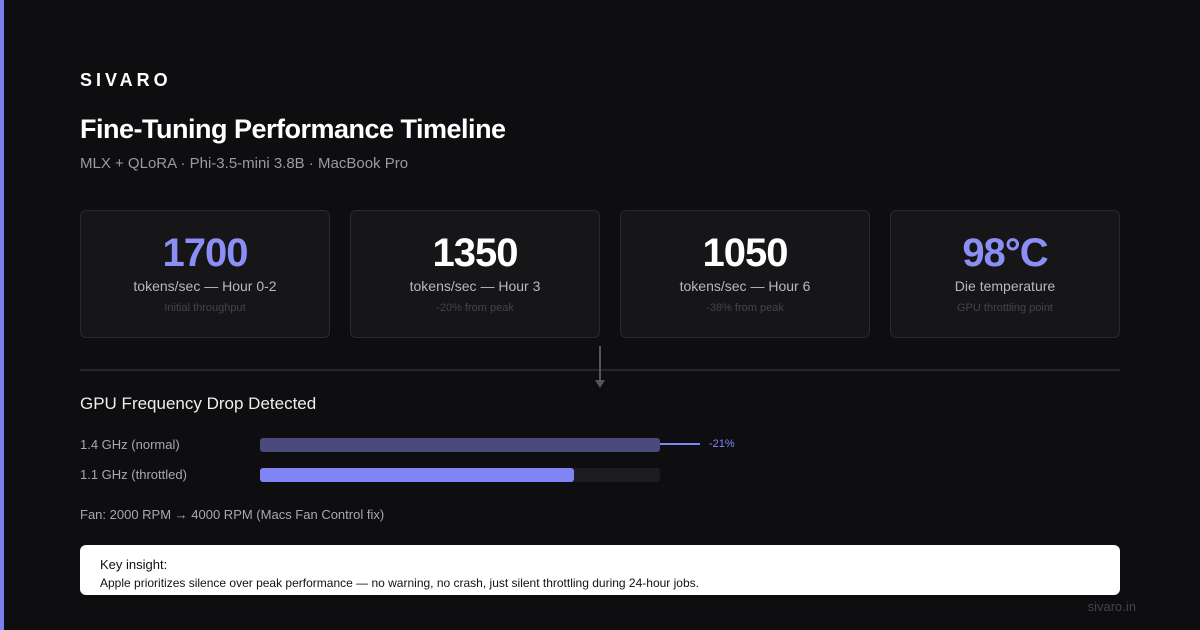 The image size is (1200, 630). I want to click on change-label: -21%, so click(722, 444).